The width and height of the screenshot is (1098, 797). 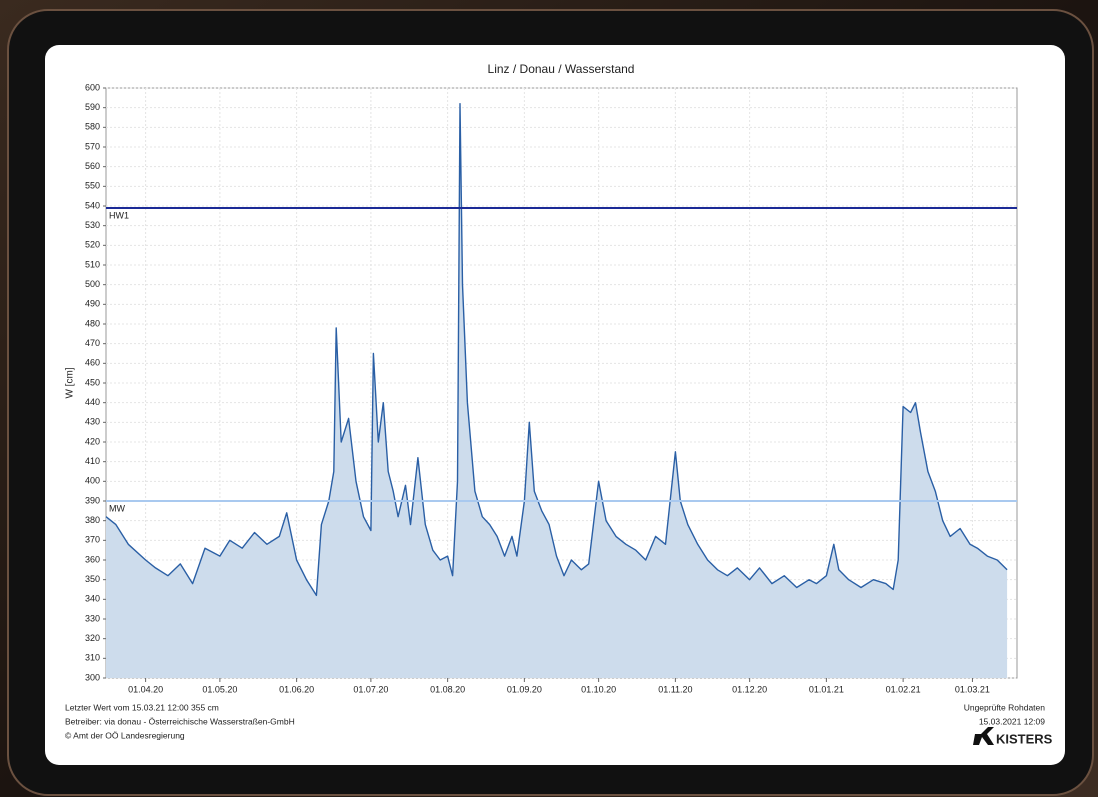 I want to click on chart-title: Linz / Donau / Wasserstand, so click(x=561, y=69).